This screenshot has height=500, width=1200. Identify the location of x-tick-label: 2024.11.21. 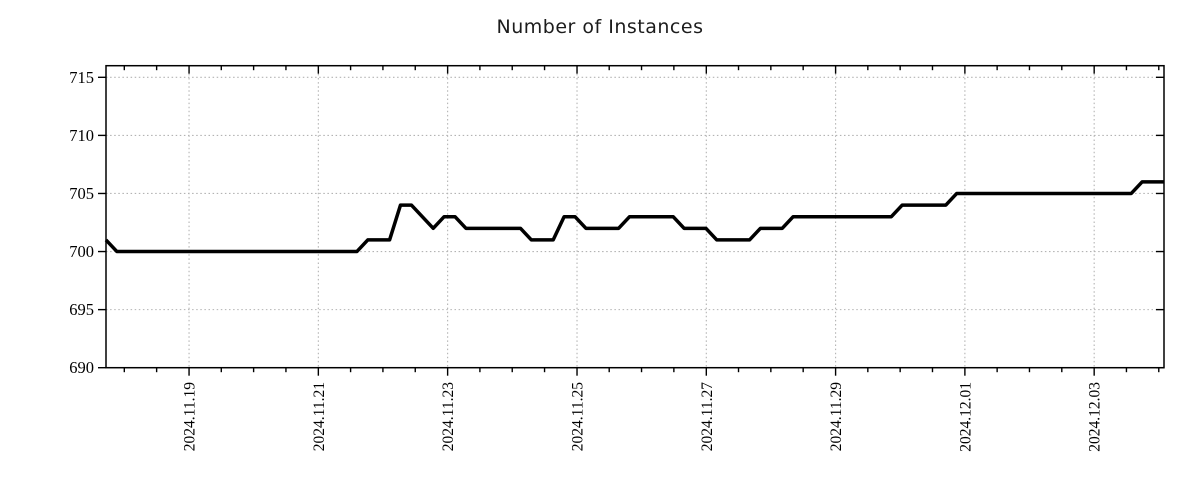
(319, 416).